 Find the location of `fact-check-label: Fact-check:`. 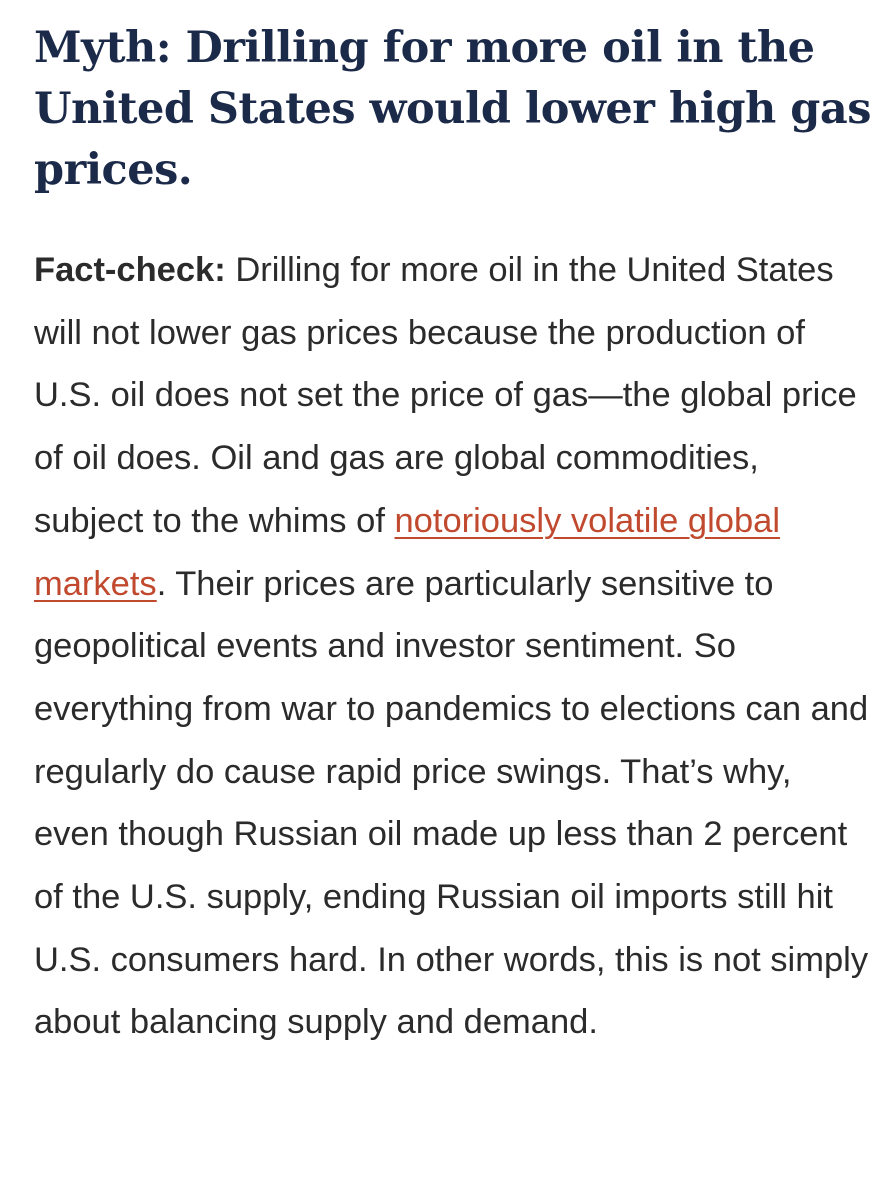

fact-check-label: Fact-check: is located at coordinates (130, 270).